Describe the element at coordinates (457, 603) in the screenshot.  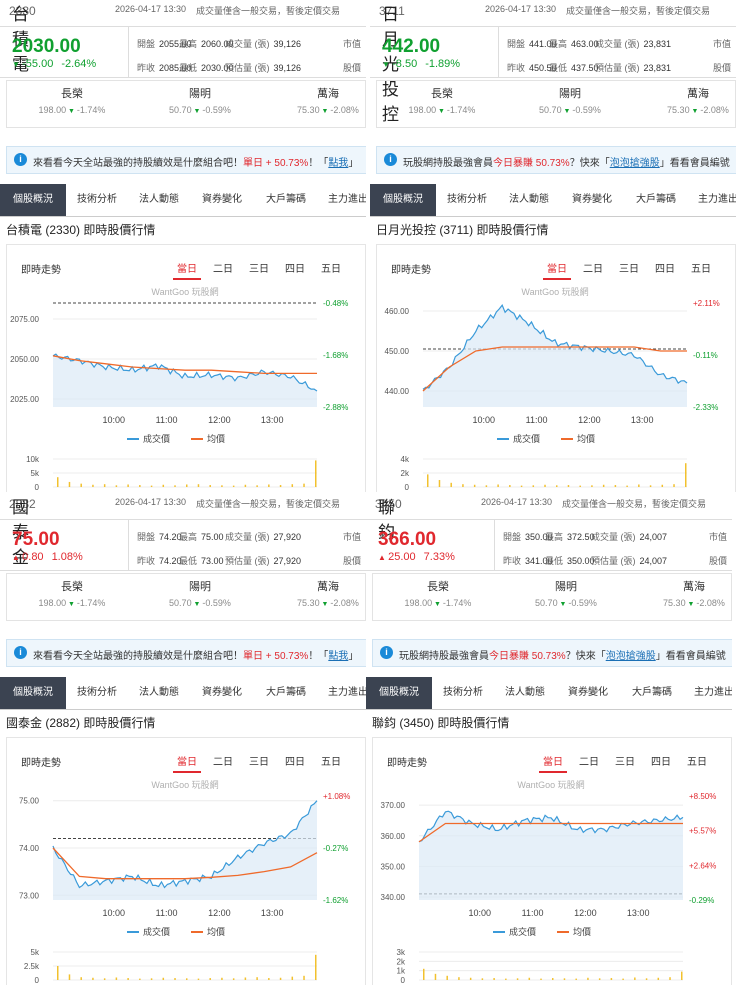
I see `peer-change: -1.74%` at that location.